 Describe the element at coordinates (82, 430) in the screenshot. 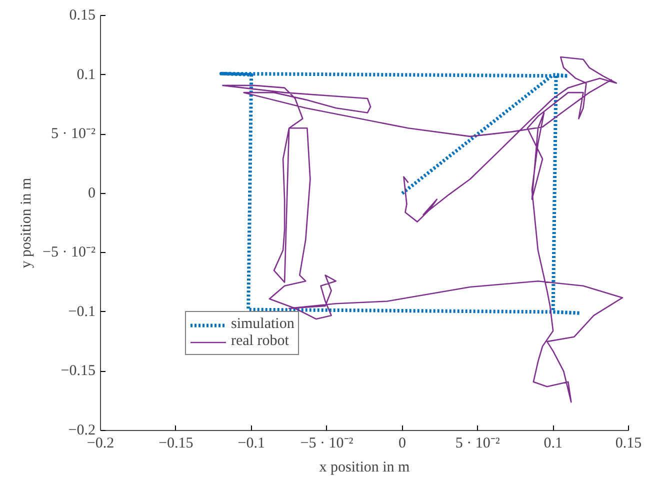

I see `y-tick-label: −0.2` at that location.